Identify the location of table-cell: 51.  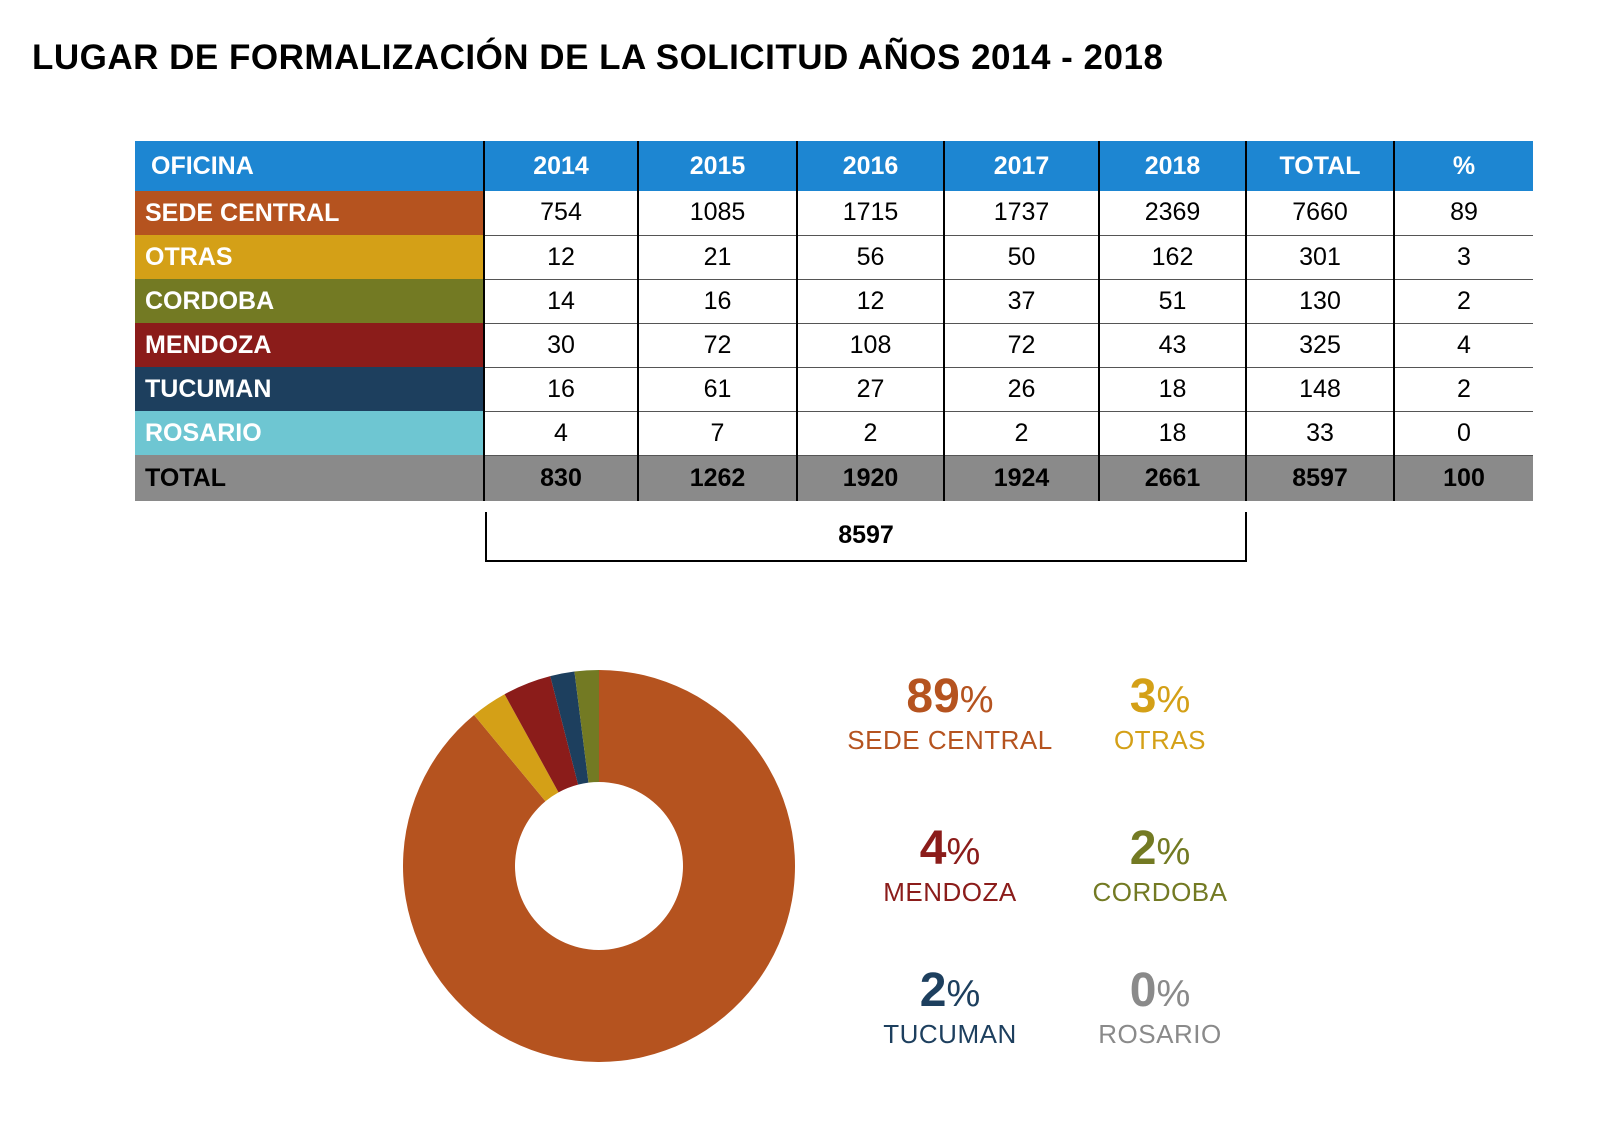
(1173, 301).